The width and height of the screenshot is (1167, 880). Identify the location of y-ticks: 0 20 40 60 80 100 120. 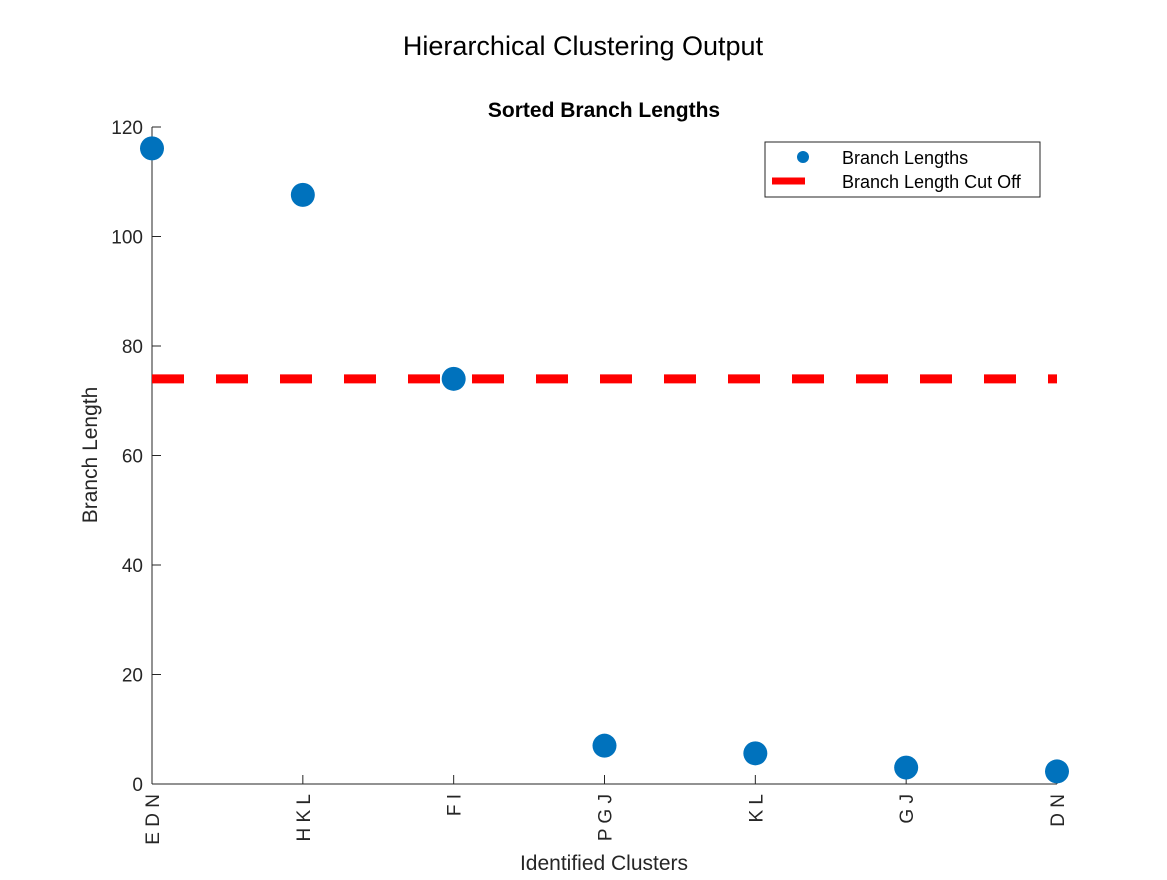
(136, 457).